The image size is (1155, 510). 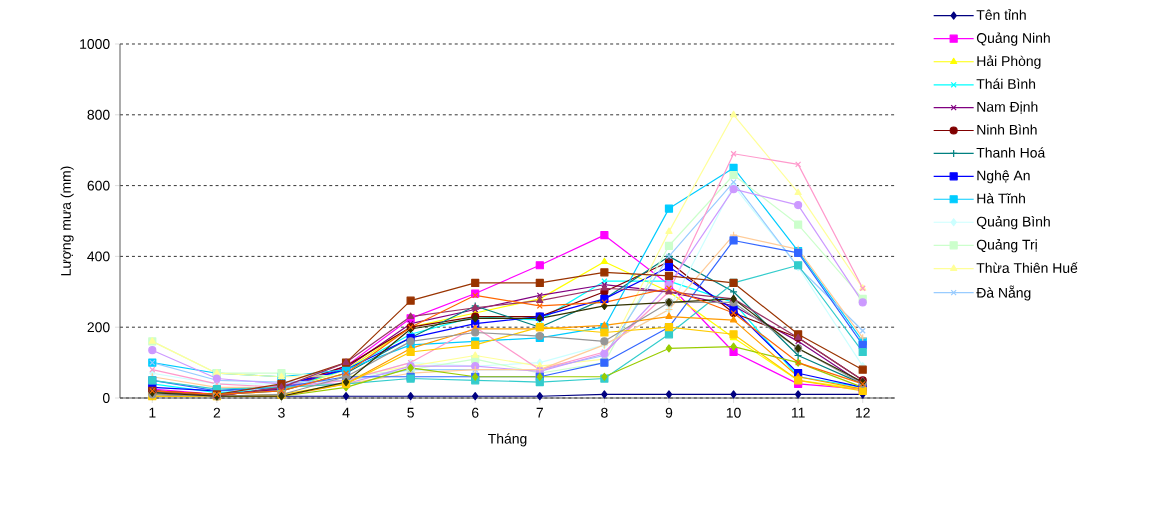 What do you see at coordinates (1027, 267) in the screenshot?
I see `legend-label: Thừa Thiên Huế` at bounding box center [1027, 267].